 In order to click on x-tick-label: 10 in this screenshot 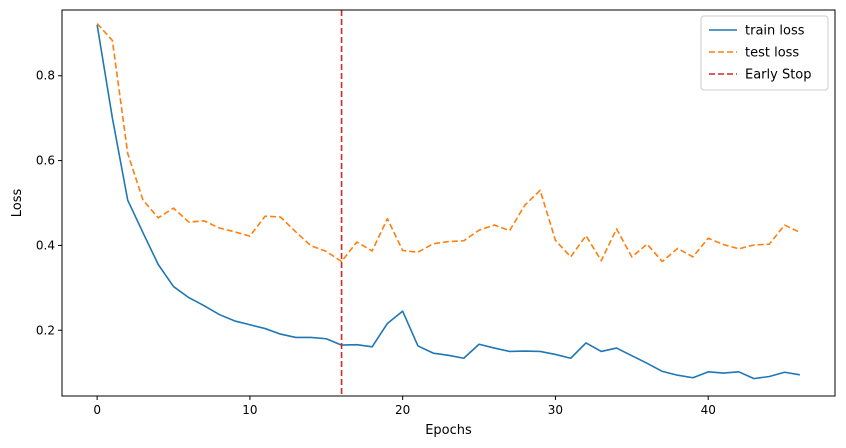, I will do `click(249, 410)`.